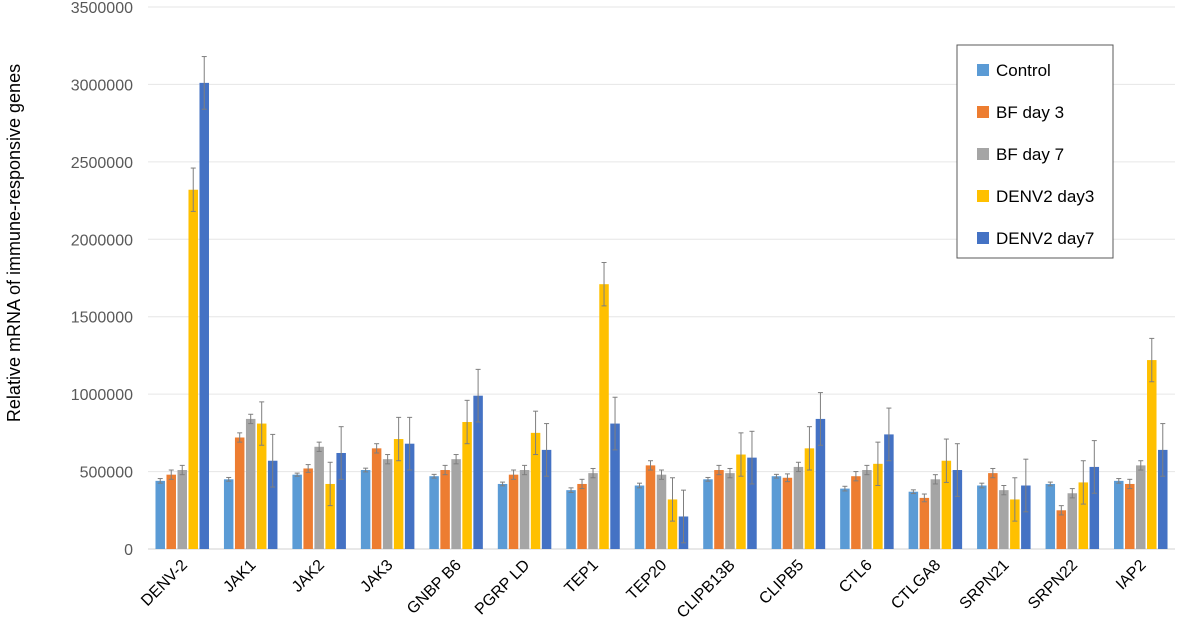  What do you see at coordinates (1030, 154) in the screenshot?
I see `legend-label: BF day 7` at bounding box center [1030, 154].